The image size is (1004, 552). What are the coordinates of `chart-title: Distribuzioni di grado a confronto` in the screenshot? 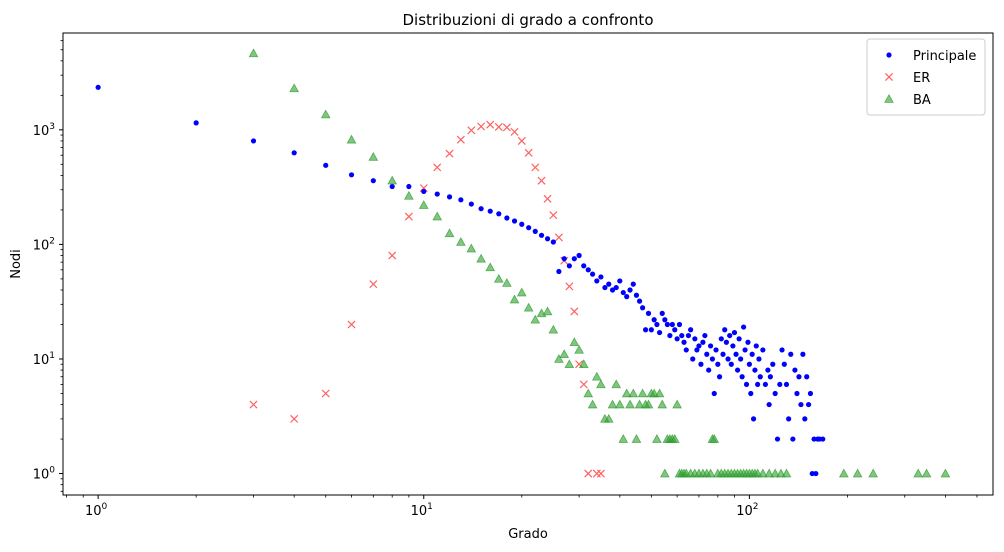 It's located at (528, 20).